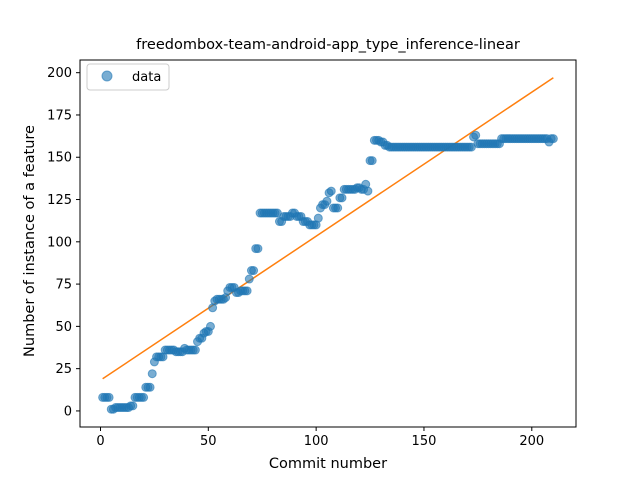  What do you see at coordinates (316, 441) in the screenshot?
I see `x-tick-label: 100` at bounding box center [316, 441].